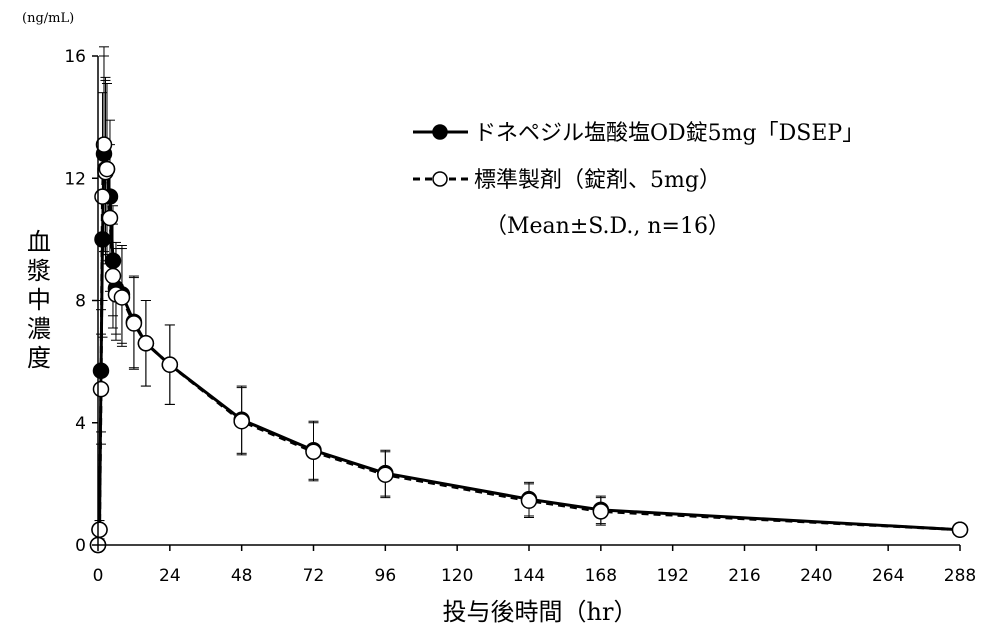 This screenshot has height=632, width=981. What do you see at coordinates (242, 576) in the screenshot?
I see `x-tick-label: 48` at bounding box center [242, 576].